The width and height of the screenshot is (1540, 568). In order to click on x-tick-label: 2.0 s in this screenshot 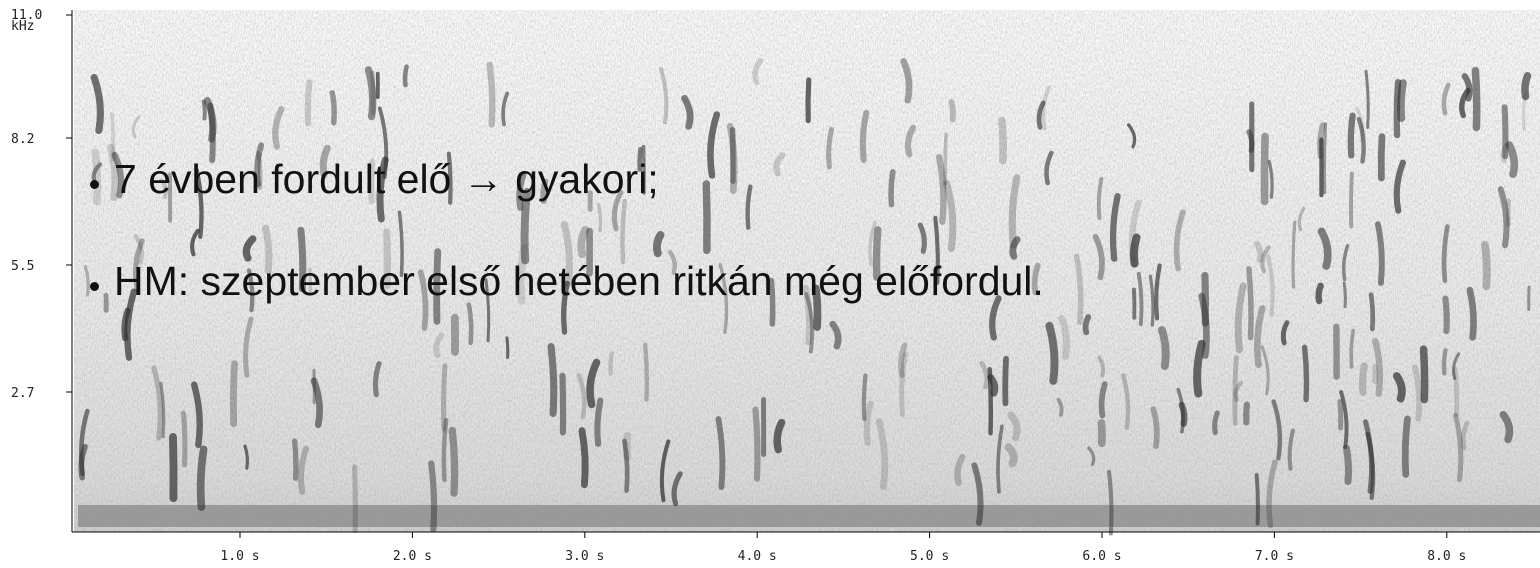, I will do `click(412, 556)`.